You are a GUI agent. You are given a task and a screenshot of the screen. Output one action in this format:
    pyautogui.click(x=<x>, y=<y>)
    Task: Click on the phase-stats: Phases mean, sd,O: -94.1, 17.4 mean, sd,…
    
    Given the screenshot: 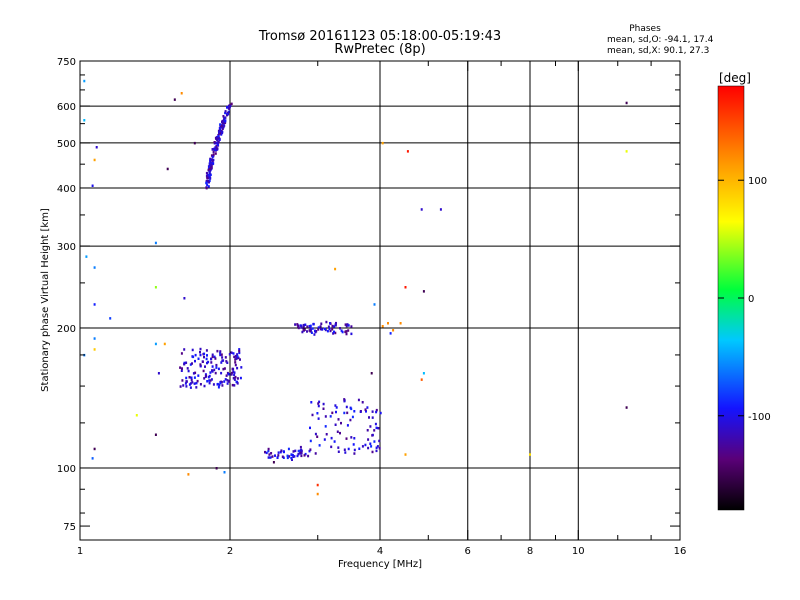 What is the action you would take?
    pyautogui.click(x=660, y=40)
    